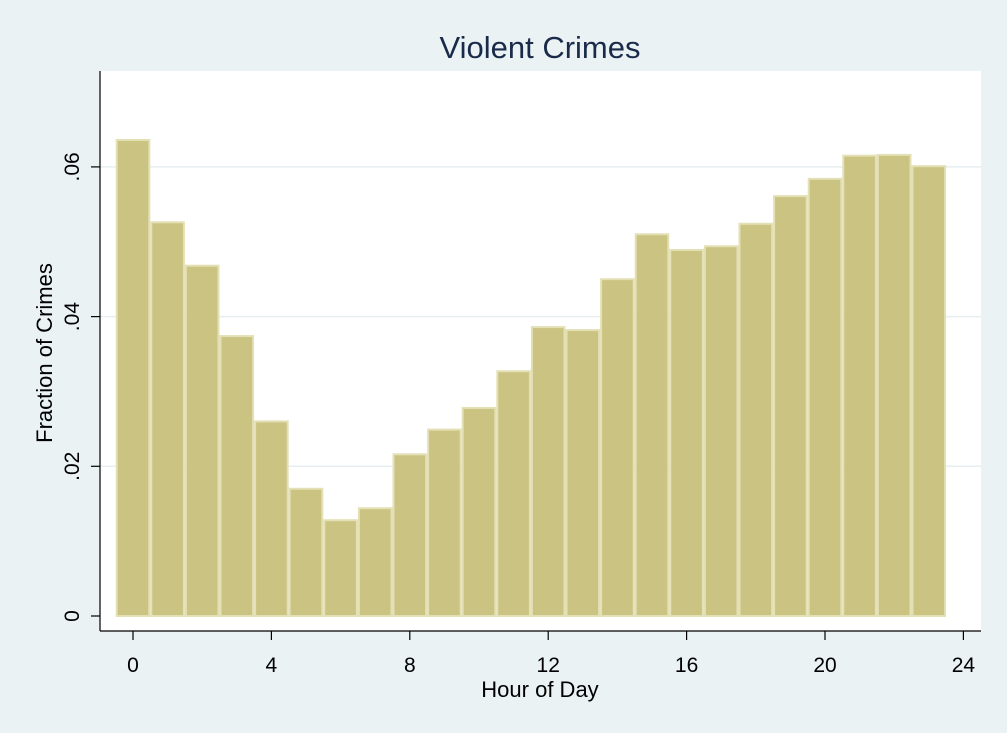 This screenshot has height=733, width=1007. Describe the element at coordinates (964, 665) in the screenshot. I see `x-tick-label: 24` at that location.